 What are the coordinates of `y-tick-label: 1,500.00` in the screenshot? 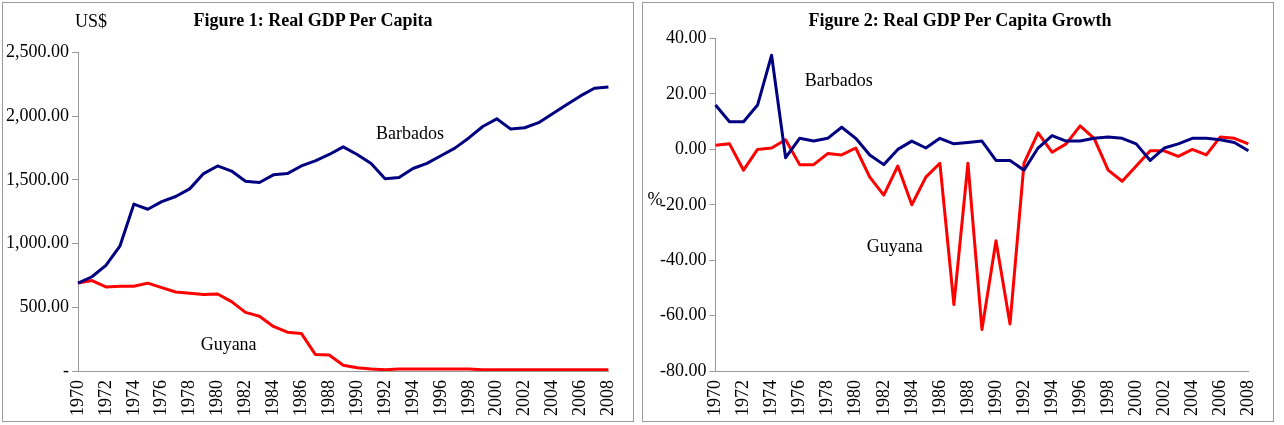 It's located at (37, 178).